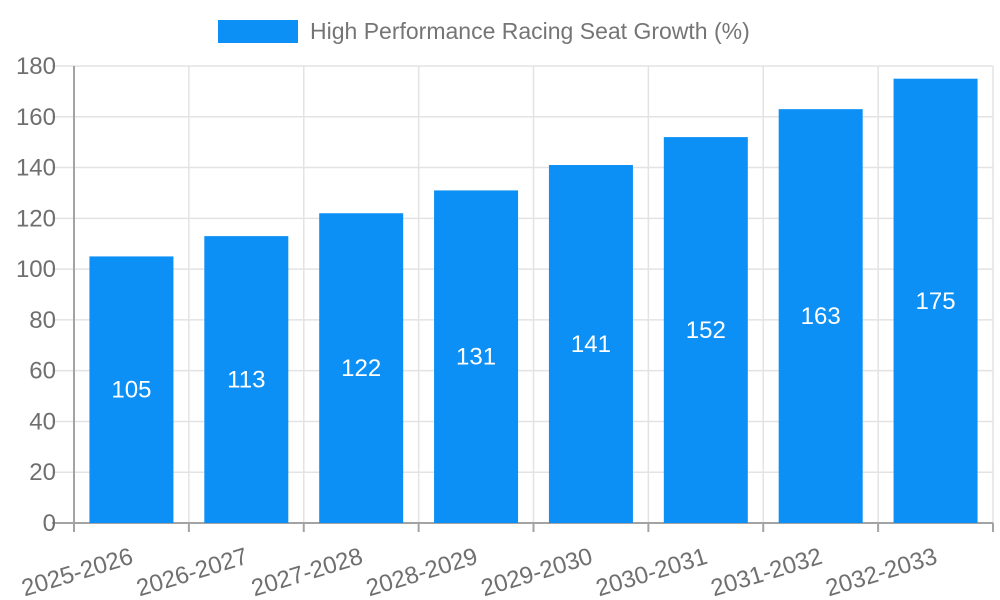  I want to click on bar-2028-2029, so click(476, 356).